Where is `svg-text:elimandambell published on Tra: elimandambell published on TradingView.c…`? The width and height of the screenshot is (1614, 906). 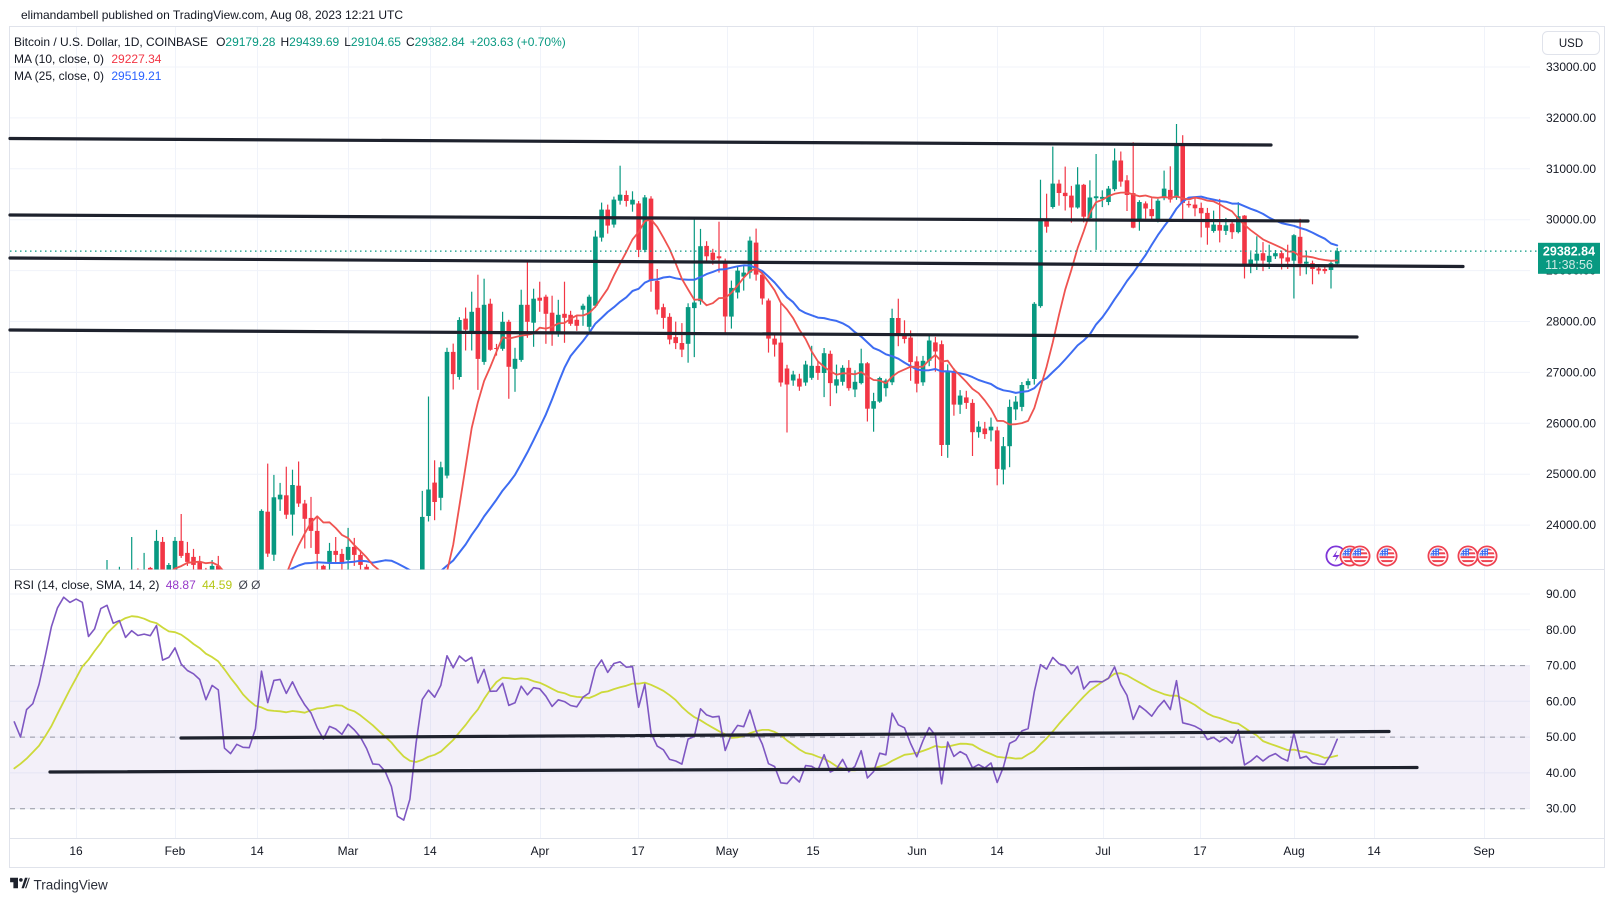
svg-text:elimandambell published on Tra: elimandambell published on TradingView.c… is located at coordinates (212, 15).